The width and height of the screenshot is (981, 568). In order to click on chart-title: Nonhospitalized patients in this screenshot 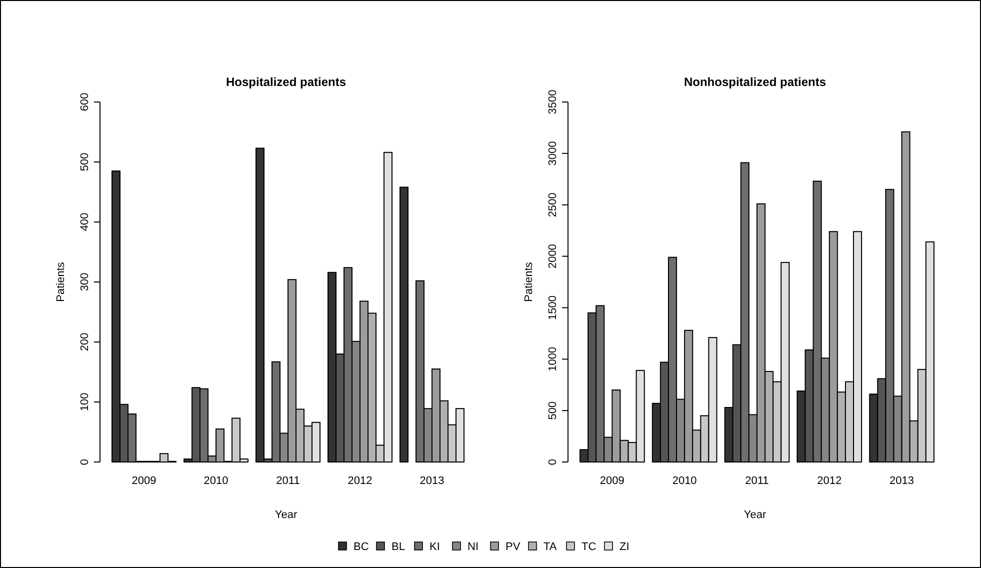, I will do `click(755, 82)`.